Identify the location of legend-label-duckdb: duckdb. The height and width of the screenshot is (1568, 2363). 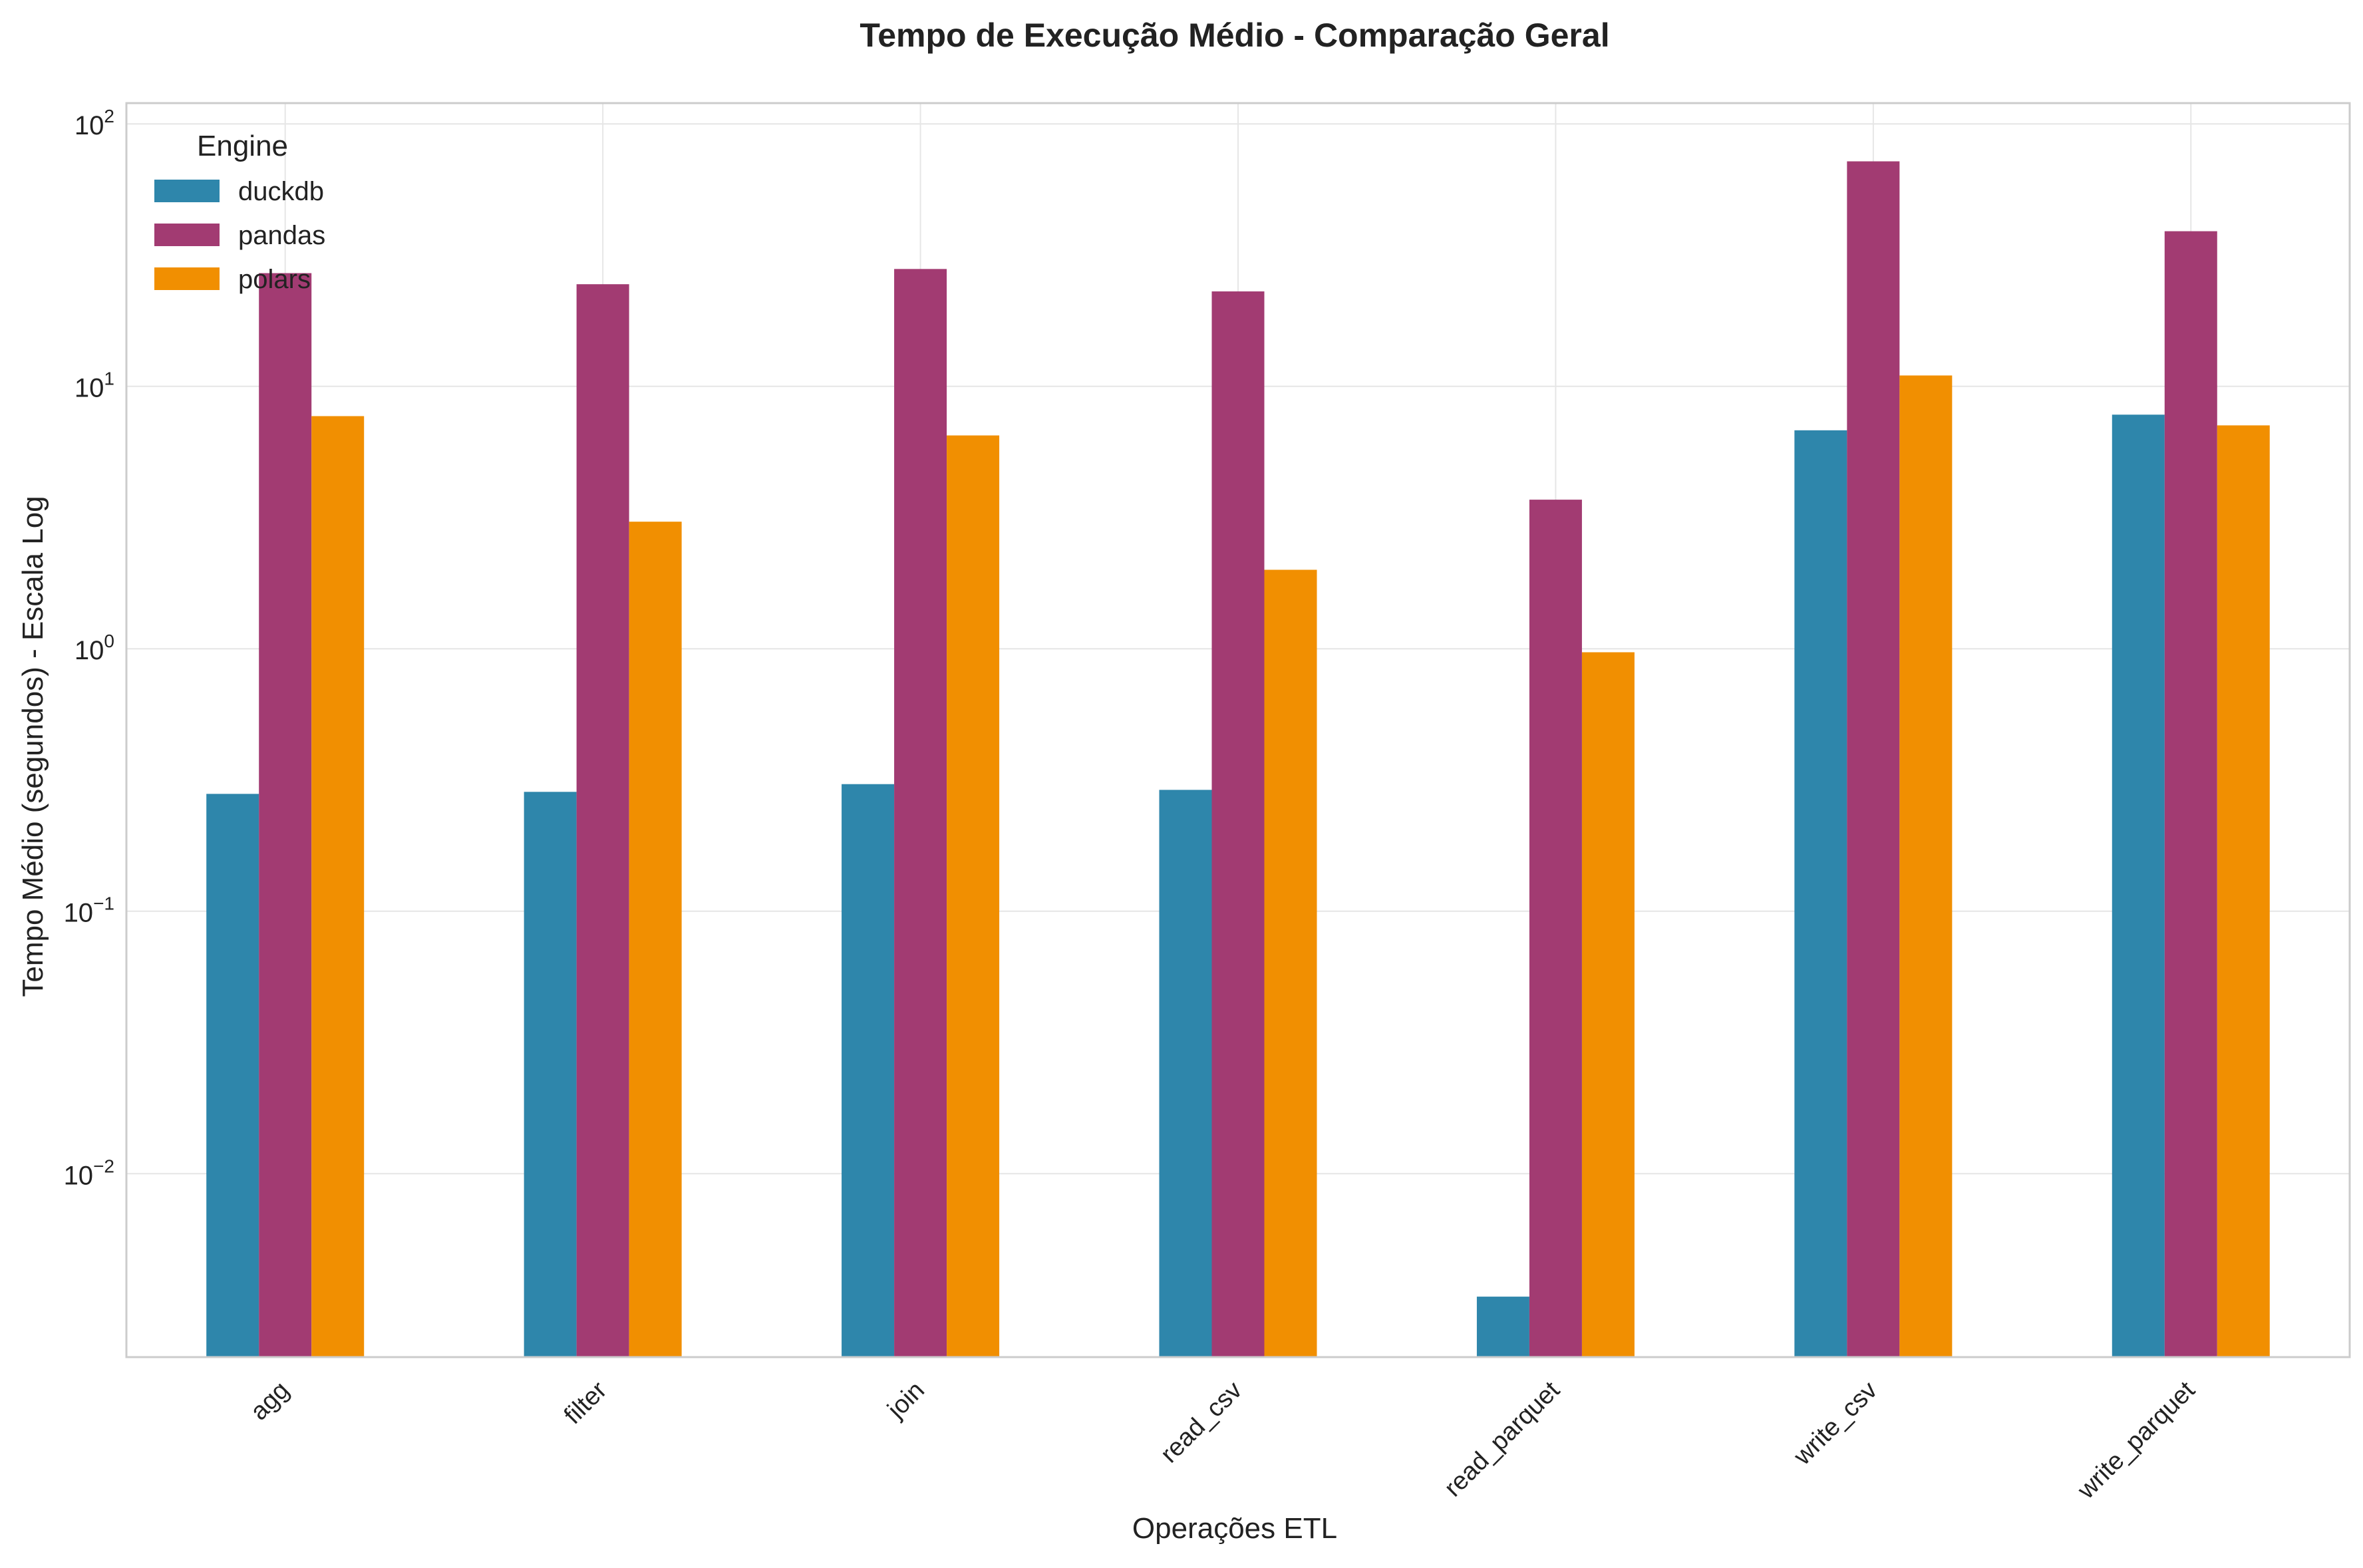
(281, 191).